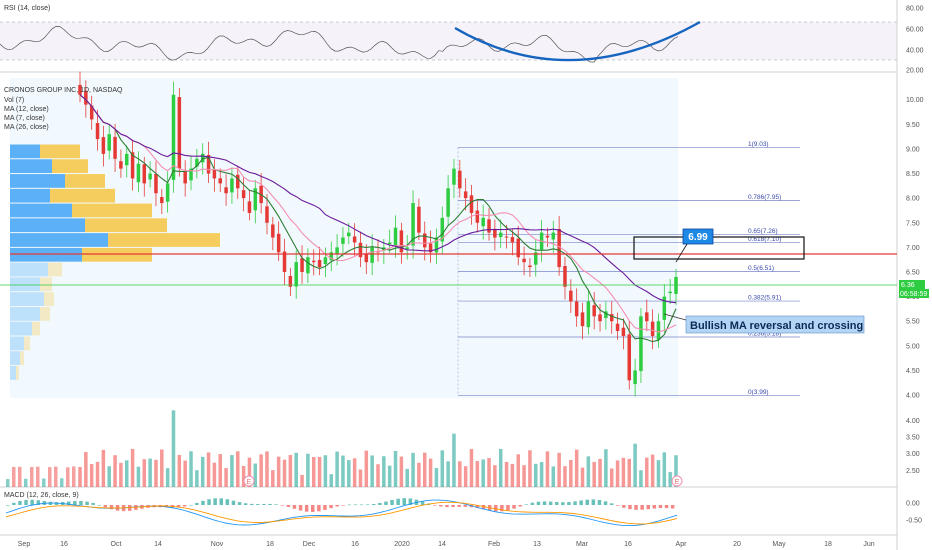  I want to click on fib-level-label: 0(3.99), so click(758, 392).